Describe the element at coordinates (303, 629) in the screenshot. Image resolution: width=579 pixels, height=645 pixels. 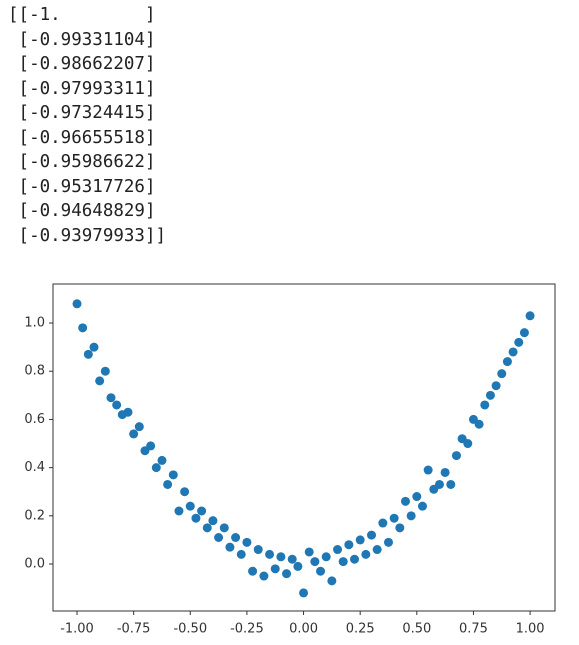
I see `x-tick-label: 0.00` at that location.